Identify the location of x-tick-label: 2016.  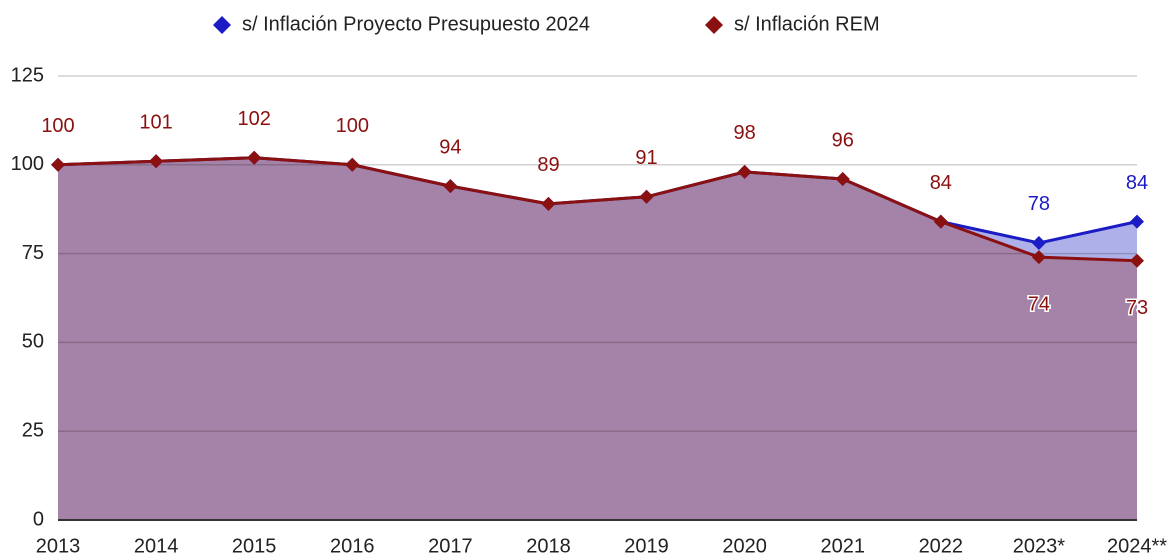
(352, 545).